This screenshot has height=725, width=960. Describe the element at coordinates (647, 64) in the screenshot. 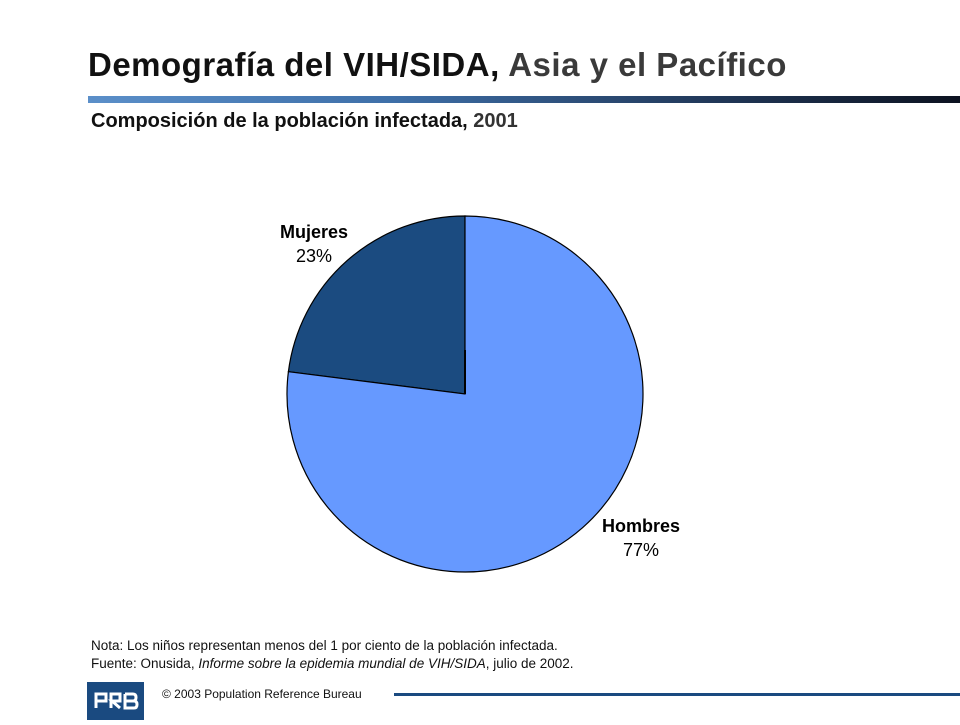

I see `title-region: Asia y el Pacífico` at that location.